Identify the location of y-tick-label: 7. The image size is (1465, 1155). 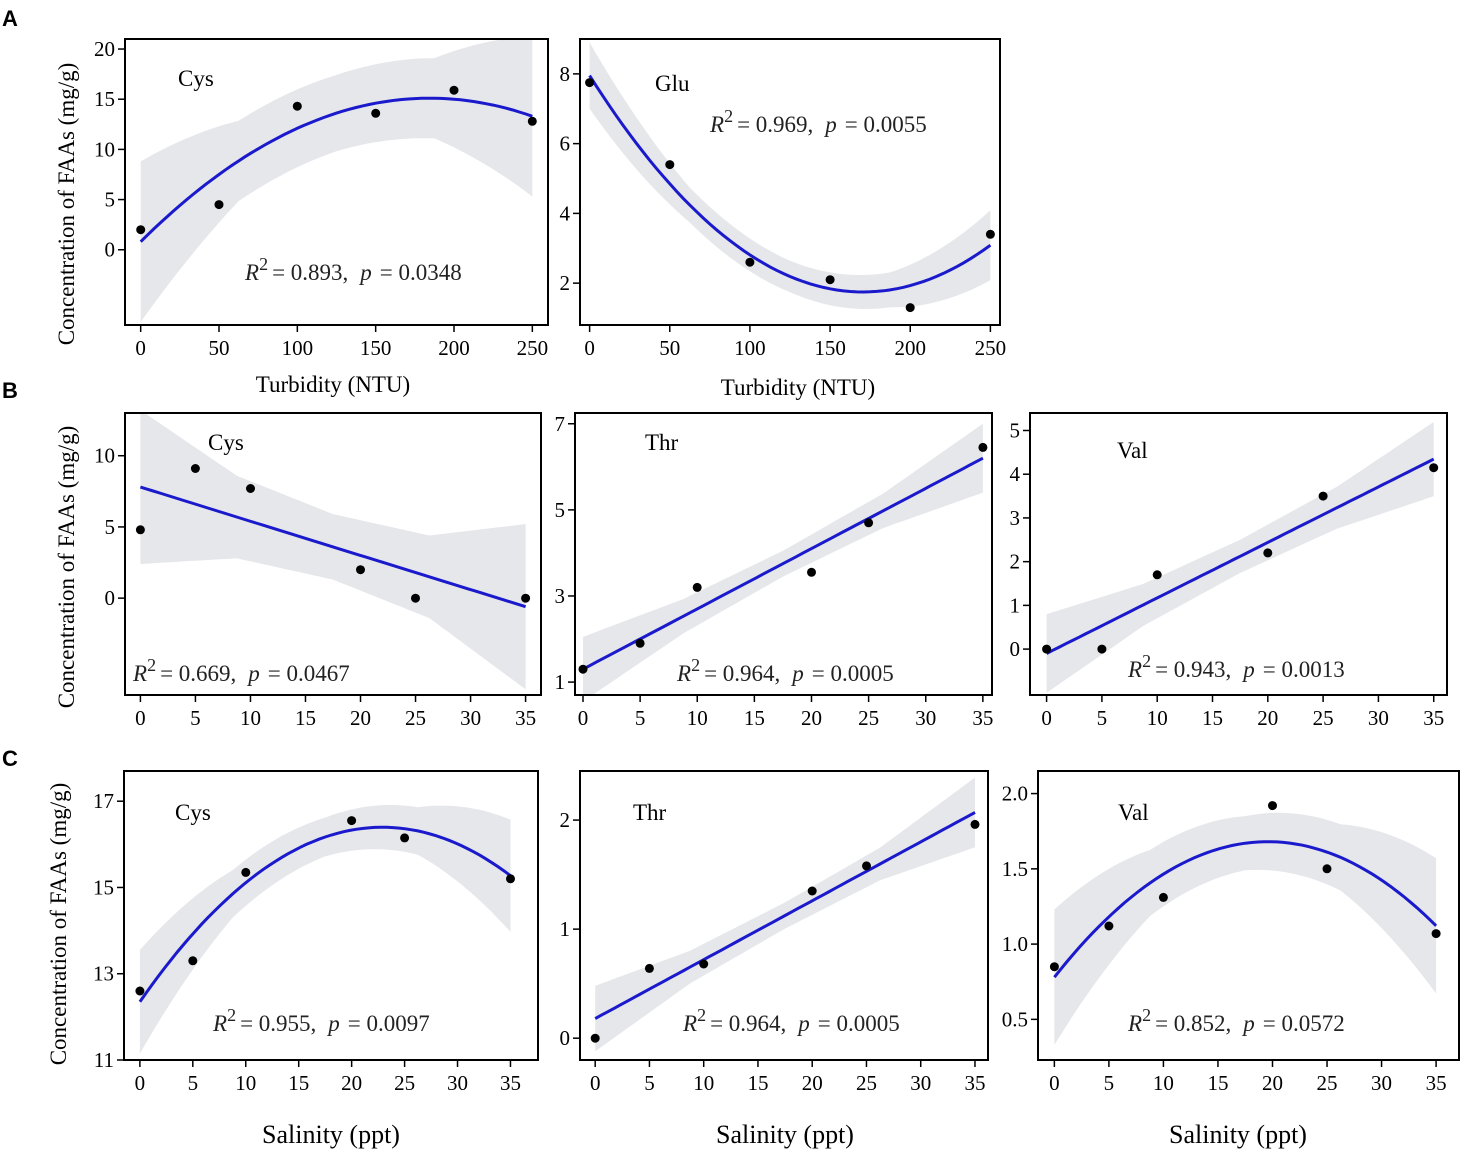
(560, 424).